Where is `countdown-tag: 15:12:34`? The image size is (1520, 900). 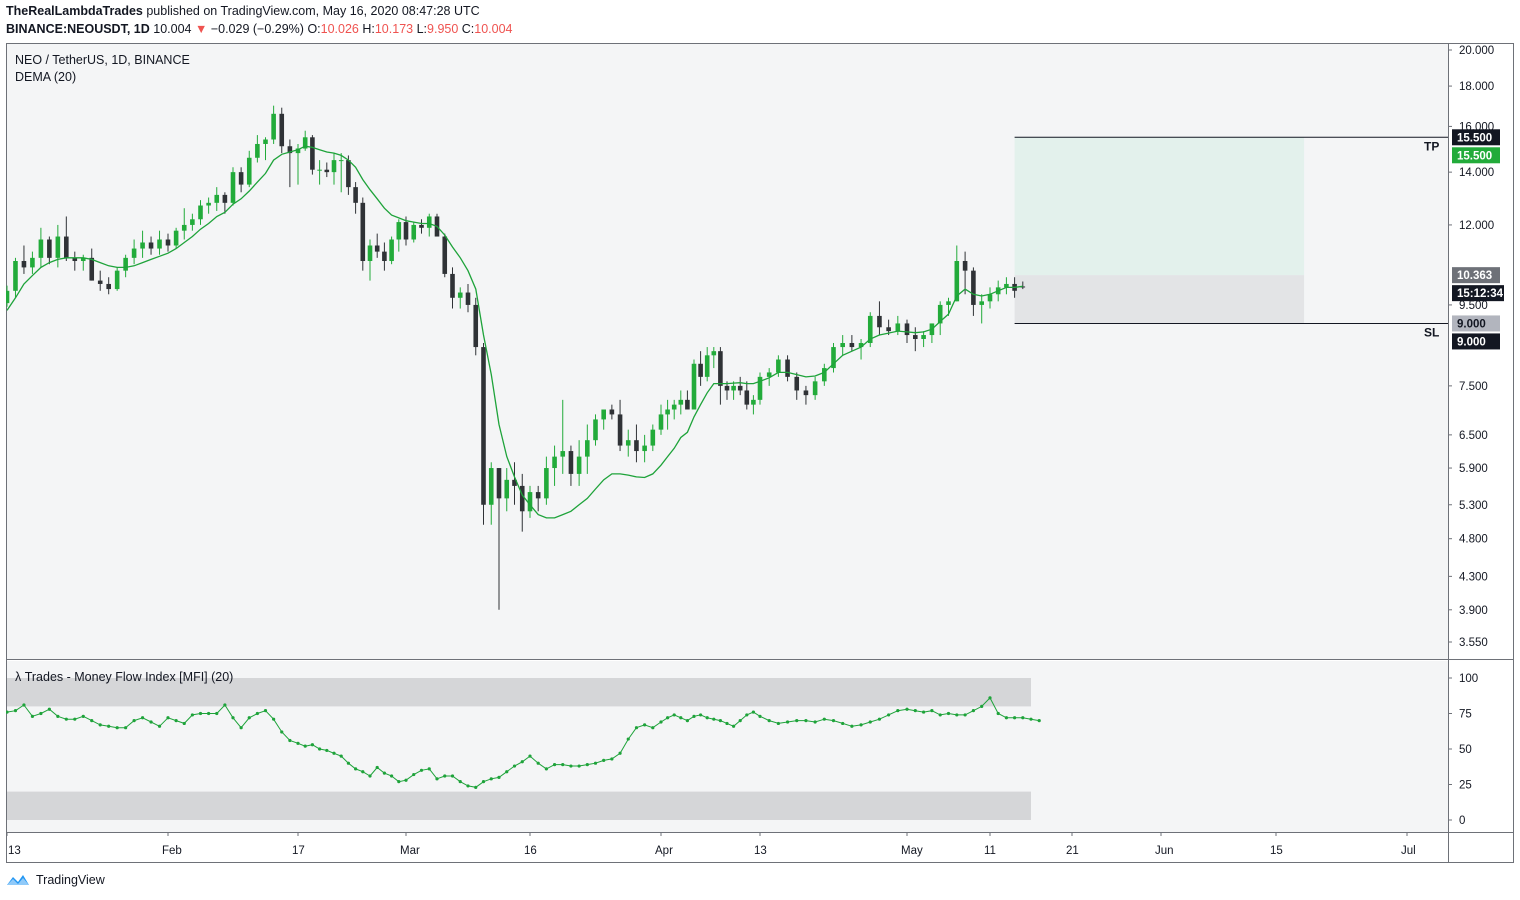
countdown-tag: 15:12:34 is located at coordinates (1478, 293).